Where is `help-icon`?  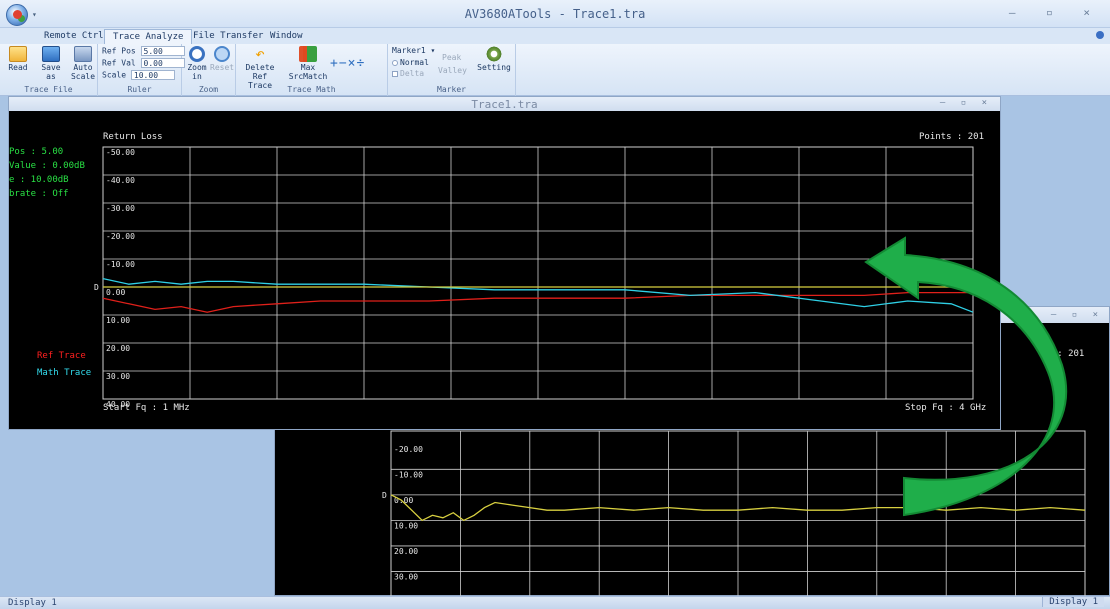 help-icon is located at coordinates (1100, 35).